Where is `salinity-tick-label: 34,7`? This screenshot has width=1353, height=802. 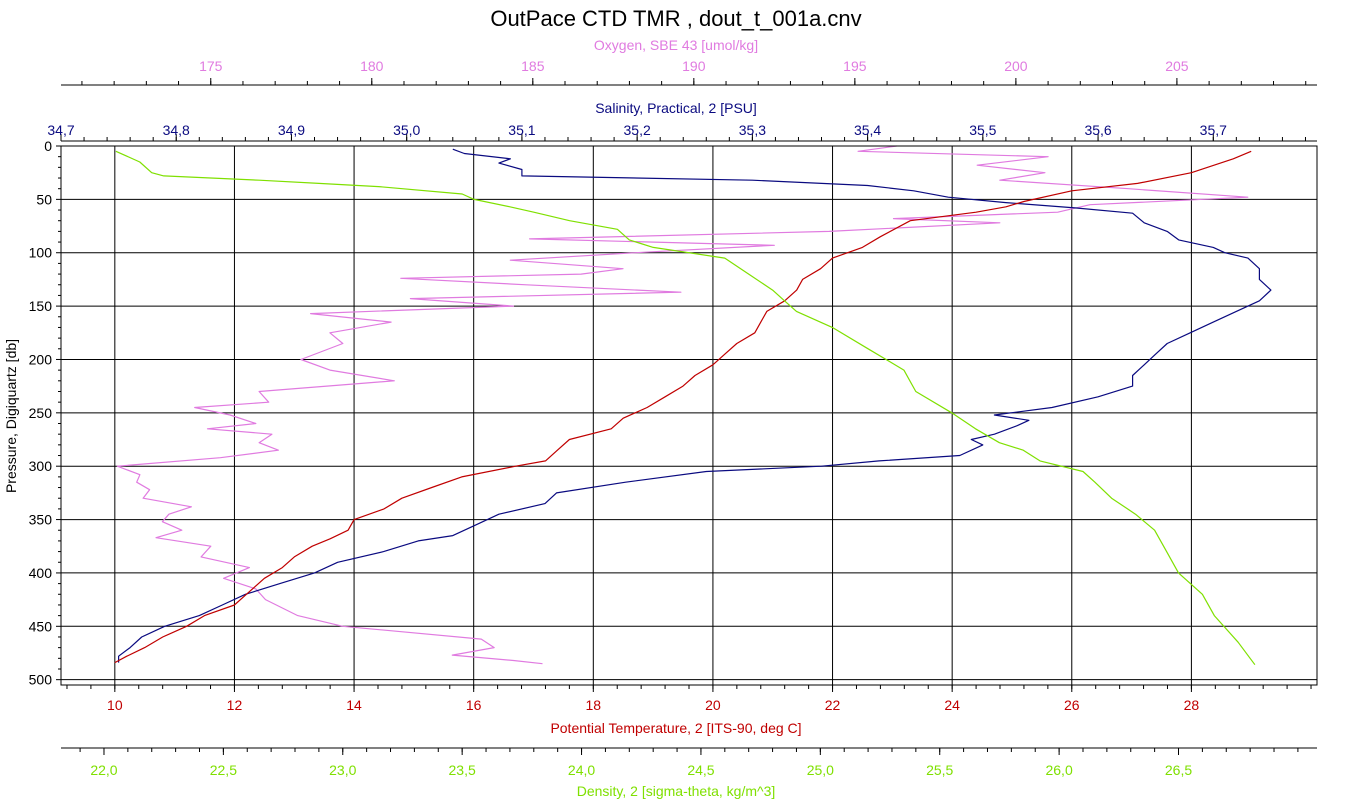 salinity-tick-label: 34,7 is located at coordinates (60, 130).